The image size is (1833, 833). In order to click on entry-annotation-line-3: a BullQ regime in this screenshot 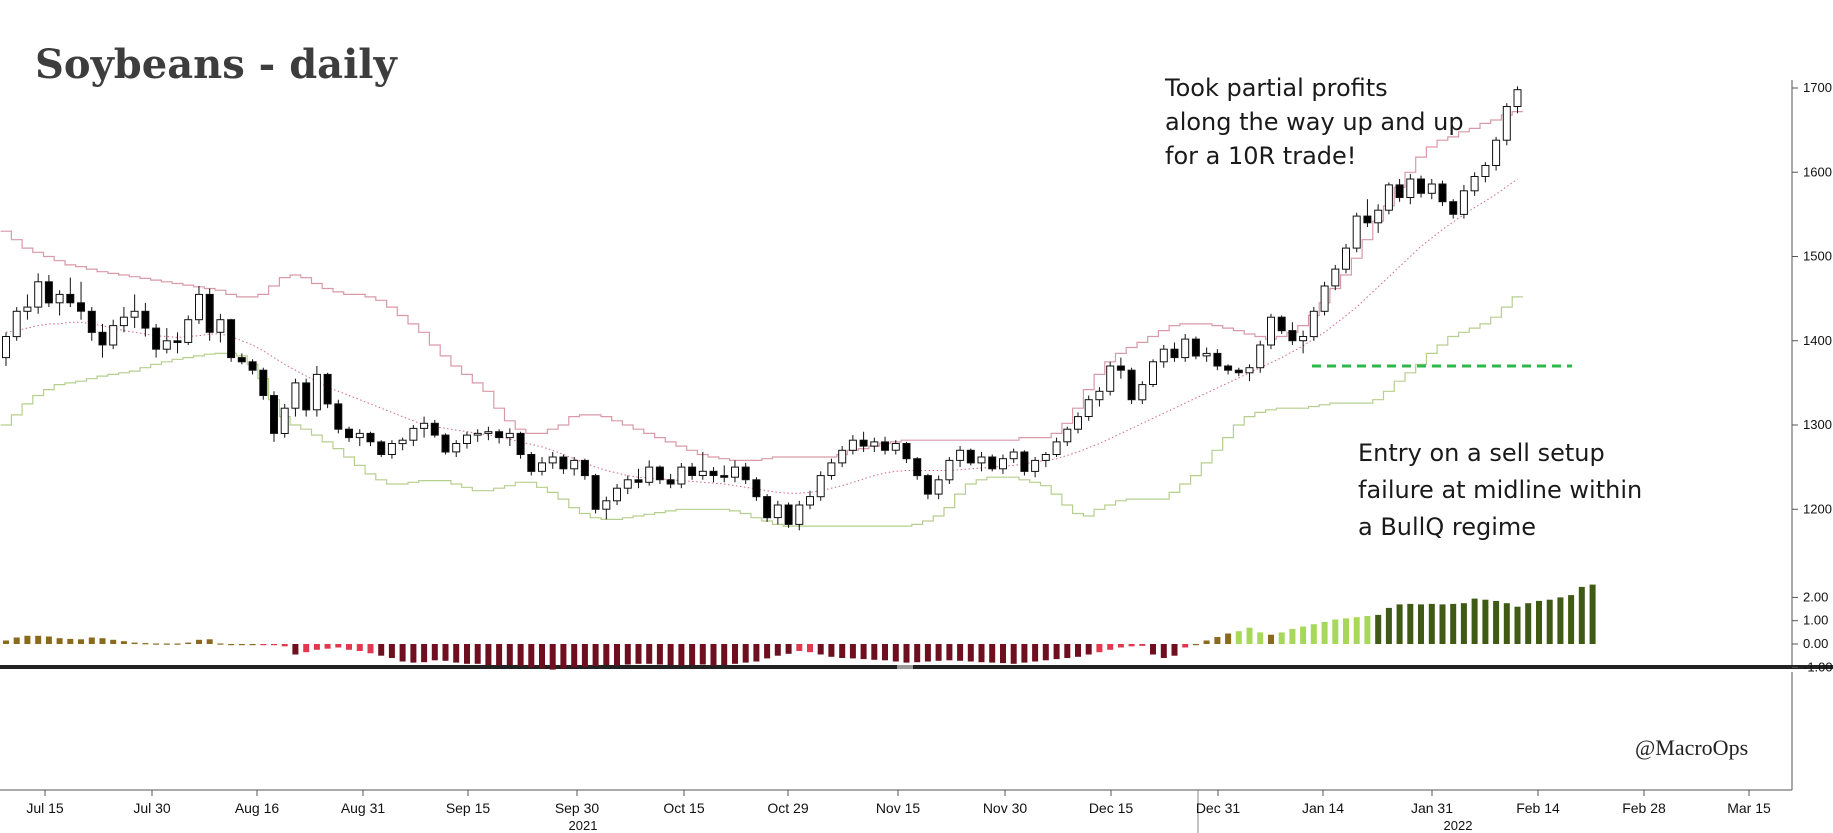, I will do `click(1447, 527)`.